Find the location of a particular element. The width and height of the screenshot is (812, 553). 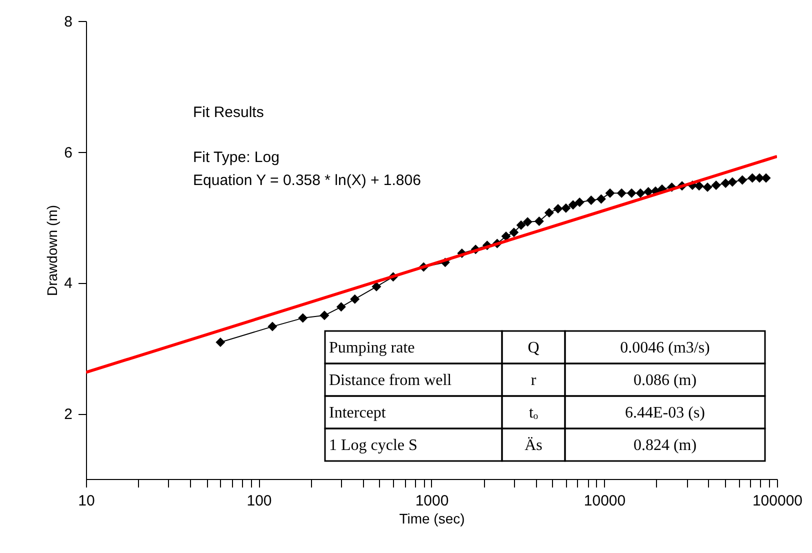

annotation: 0.824 (m) is located at coordinates (665, 445).